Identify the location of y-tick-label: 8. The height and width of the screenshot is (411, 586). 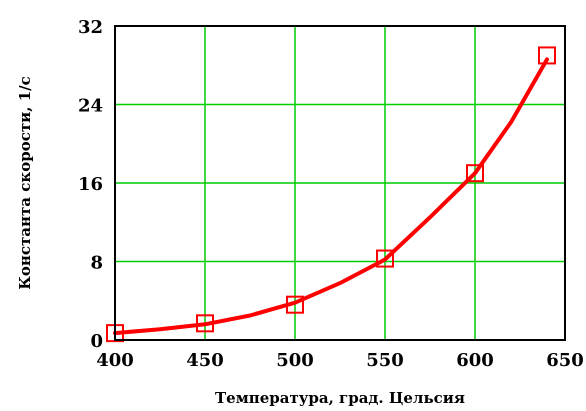
(96, 263).